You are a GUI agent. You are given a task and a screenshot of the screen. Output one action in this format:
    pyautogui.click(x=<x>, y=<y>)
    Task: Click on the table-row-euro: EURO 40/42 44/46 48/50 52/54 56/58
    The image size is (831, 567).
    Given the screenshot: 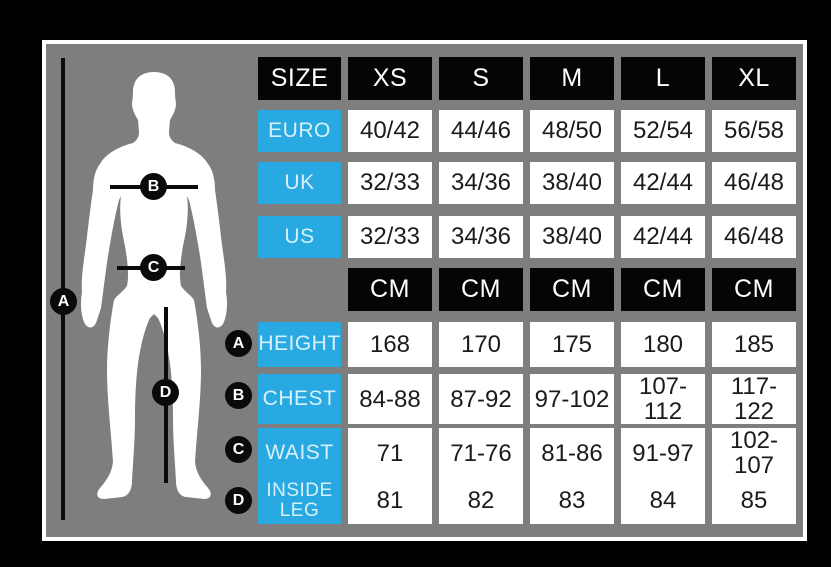 What is the action you would take?
    pyautogui.click(x=527, y=131)
    